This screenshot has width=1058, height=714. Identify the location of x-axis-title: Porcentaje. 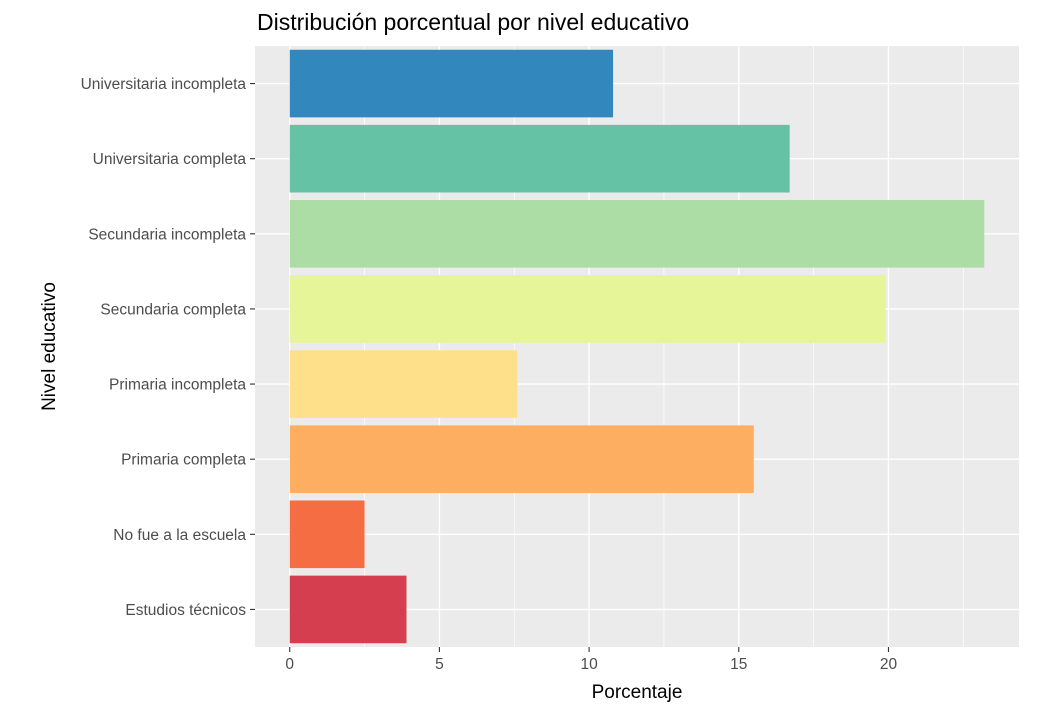
(637, 692).